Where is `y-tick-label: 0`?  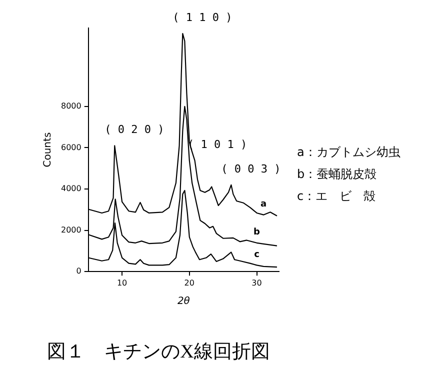
y-tick-label: 0 is located at coordinates (79, 271).